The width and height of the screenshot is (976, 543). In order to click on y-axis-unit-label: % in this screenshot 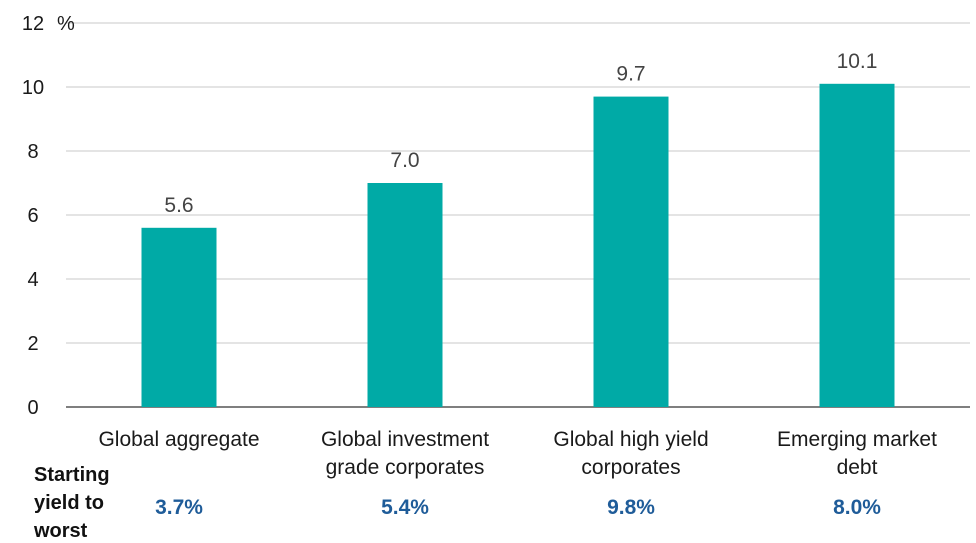, I will do `click(66, 24)`.